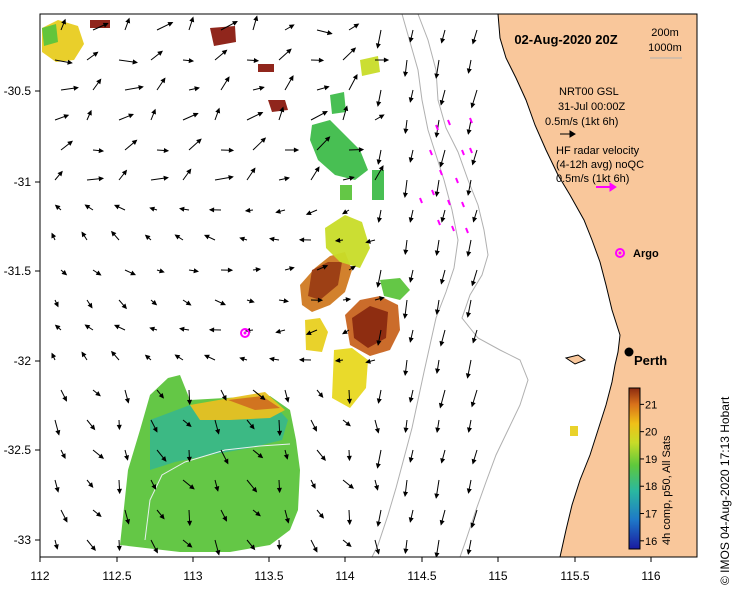  What do you see at coordinates (665, 48) in the screenshot?
I see `depth-legend-1000m: 1000m` at bounding box center [665, 48].